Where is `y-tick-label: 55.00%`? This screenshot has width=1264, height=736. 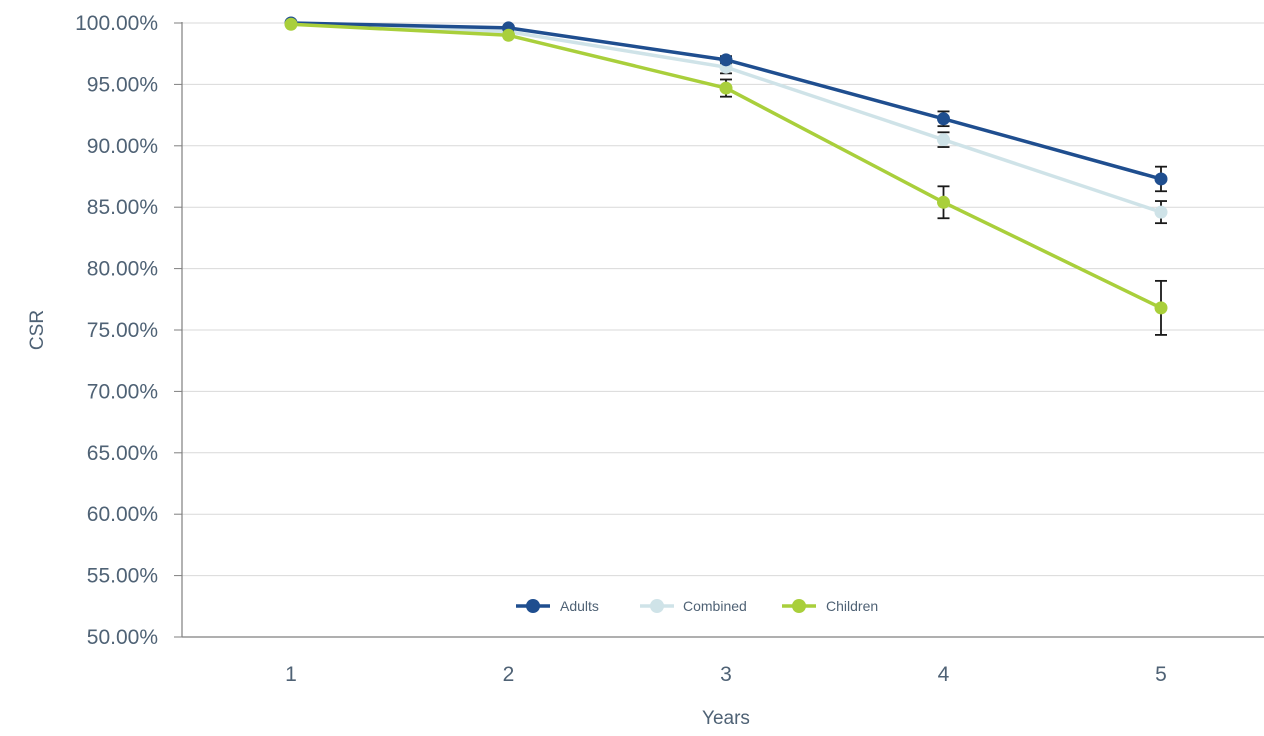
y-tick-label: 55.00% is located at coordinates (122, 576).